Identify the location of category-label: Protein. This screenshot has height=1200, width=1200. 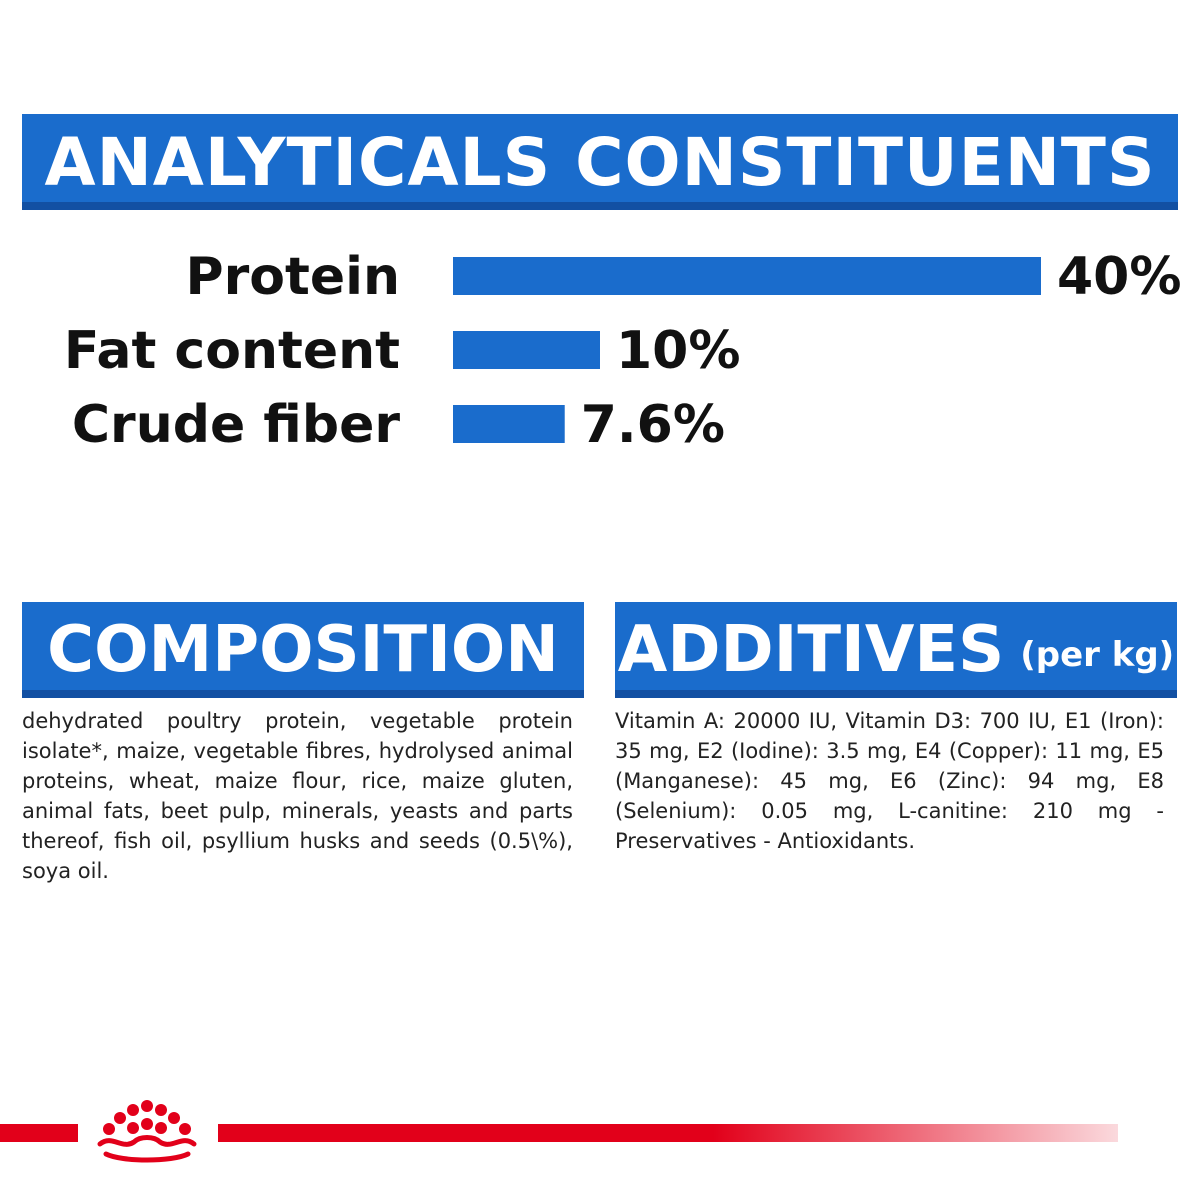
(293, 277).